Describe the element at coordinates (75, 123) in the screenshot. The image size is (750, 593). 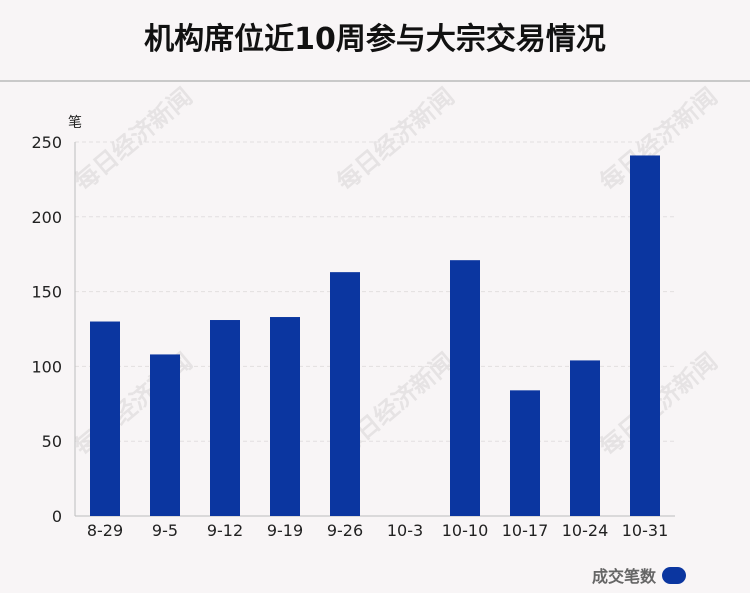
I see `y-axis-unit: 笔` at that location.